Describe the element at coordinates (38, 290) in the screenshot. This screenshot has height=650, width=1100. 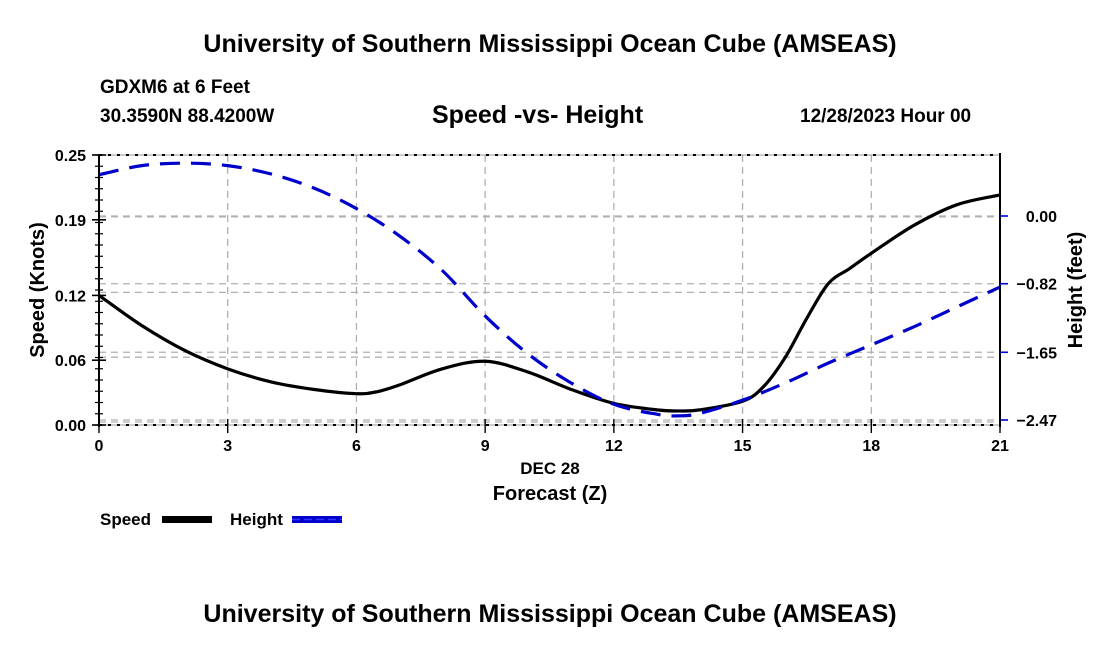
I see `y-axis-label: Speed (Knots)` at that location.